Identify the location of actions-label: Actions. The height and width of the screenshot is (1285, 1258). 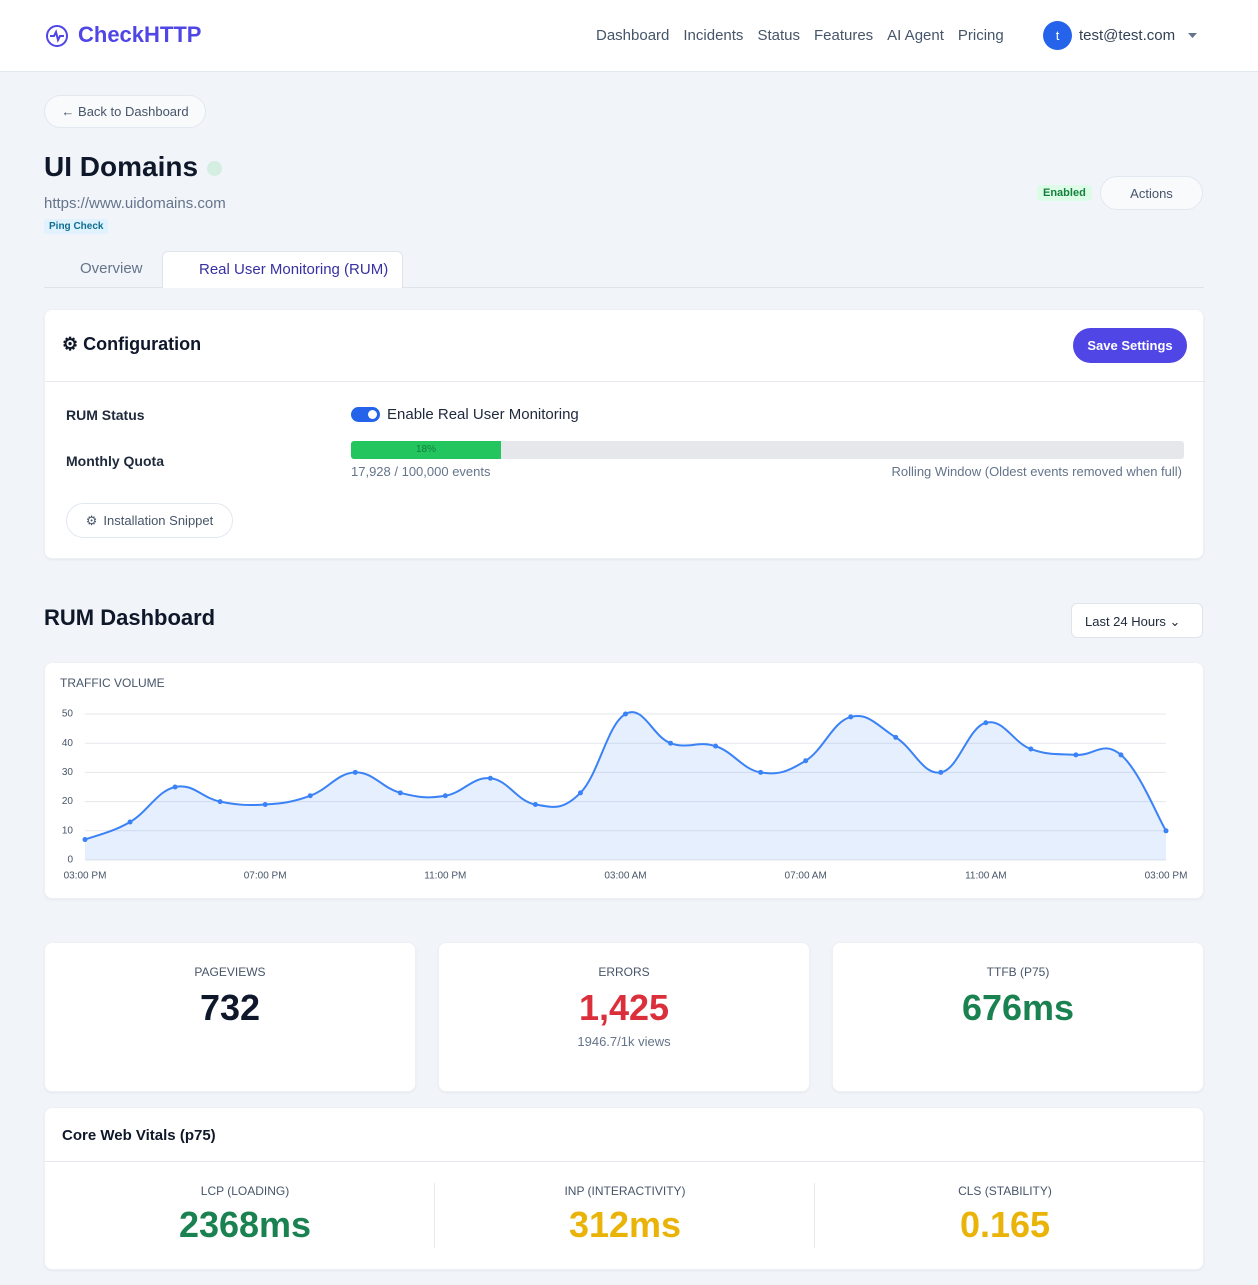
(1151, 193).